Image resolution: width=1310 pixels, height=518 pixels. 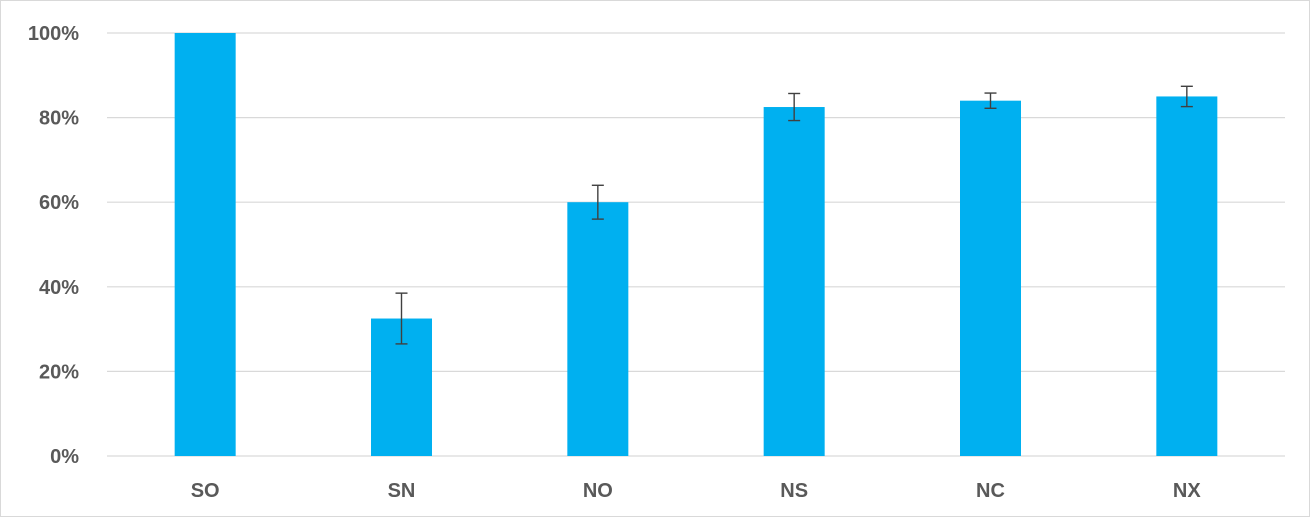 What do you see at coordinates (205, 491) in the screenshot?
I see `x-tick-label-so: SO` at bounding box center [205, 491].